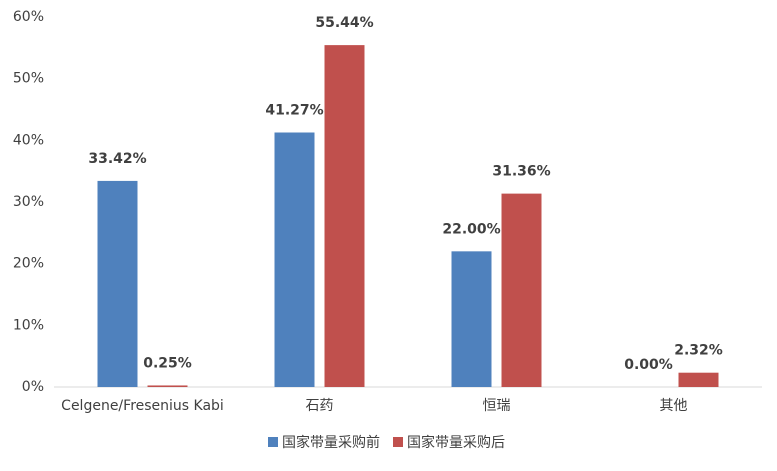 The image size is (777, 471). I want to click on y-tick-label: 40%, so click(28, 140).